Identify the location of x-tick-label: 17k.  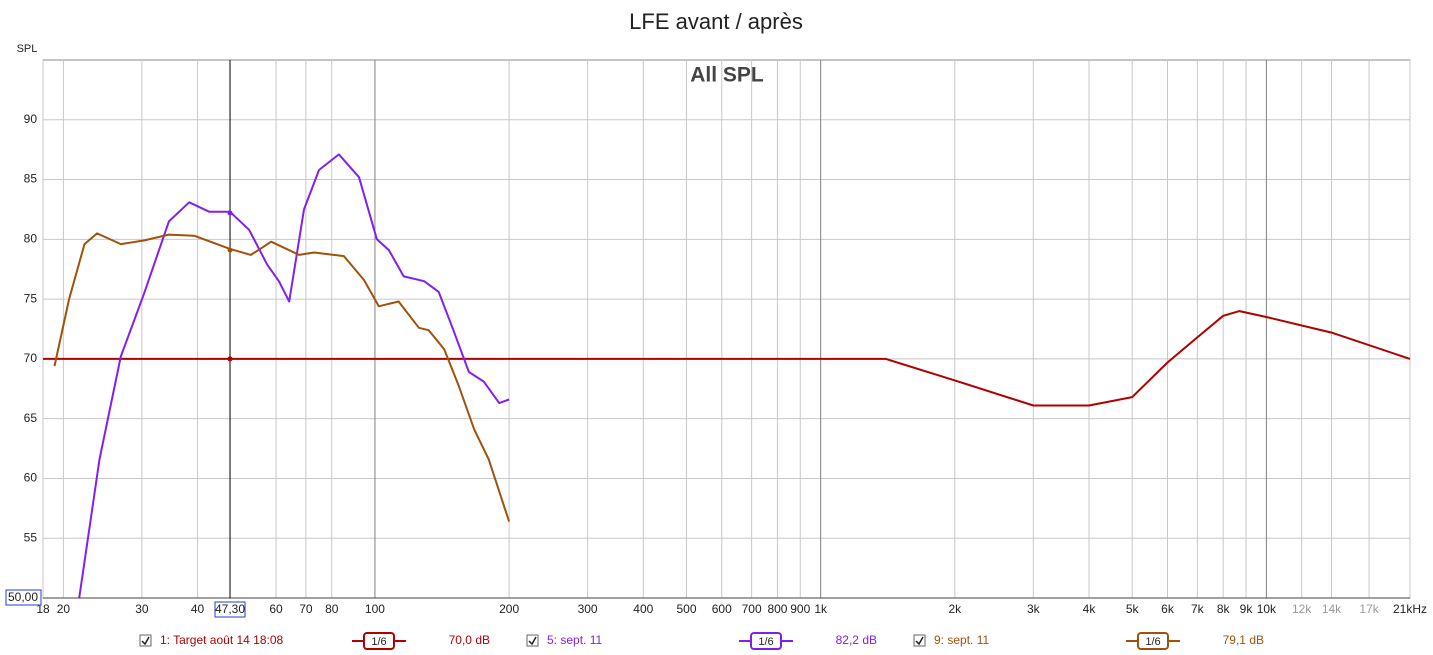
(1369, 609).